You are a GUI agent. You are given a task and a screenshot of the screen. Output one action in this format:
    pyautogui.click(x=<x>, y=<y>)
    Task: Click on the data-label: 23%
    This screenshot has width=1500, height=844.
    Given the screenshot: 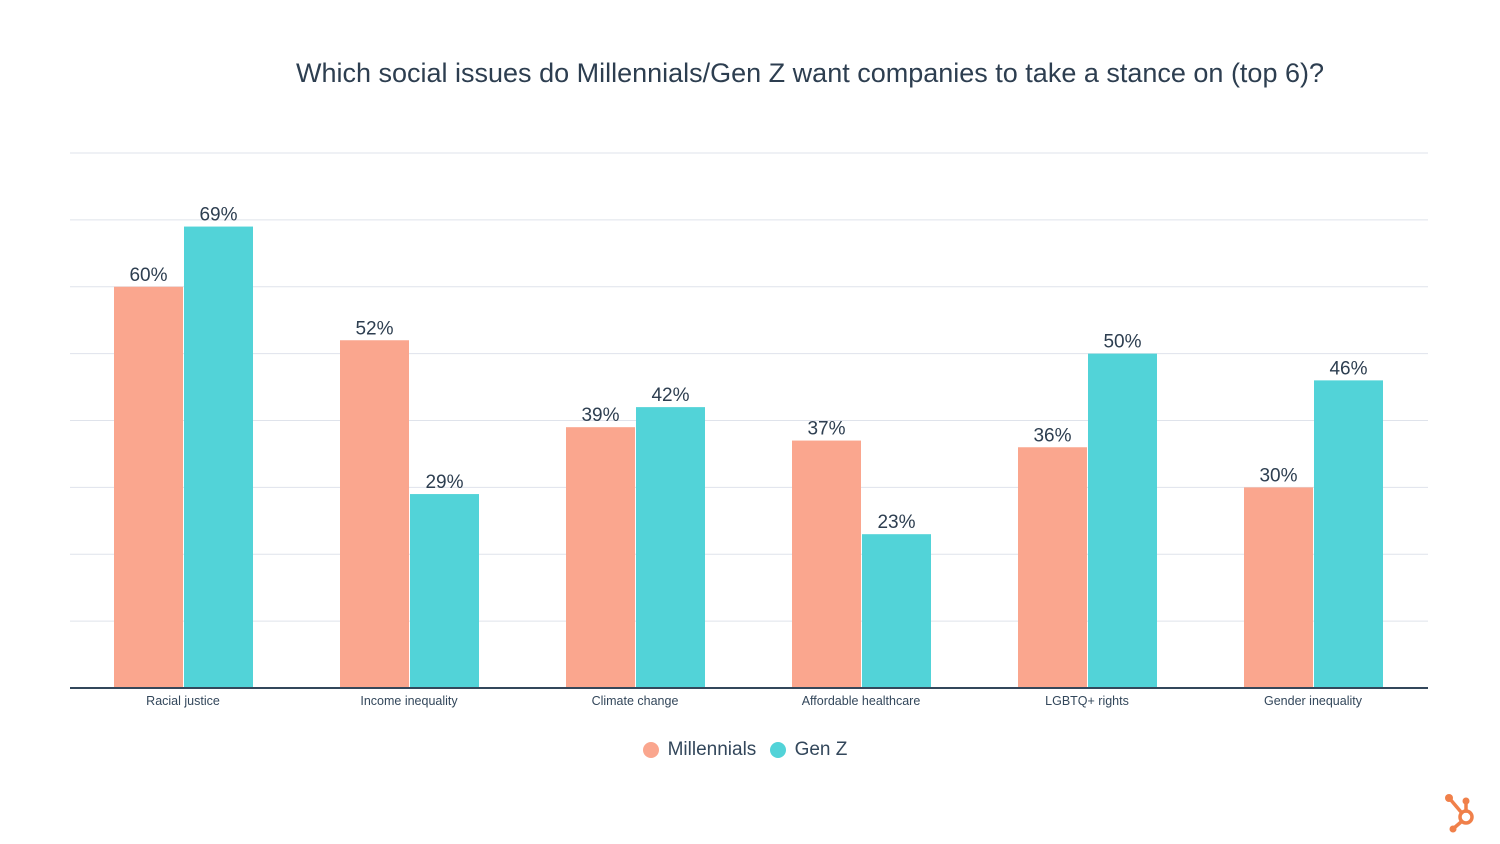 What is the action you would take?
    pyautogui.click(x=896, y=522)
    